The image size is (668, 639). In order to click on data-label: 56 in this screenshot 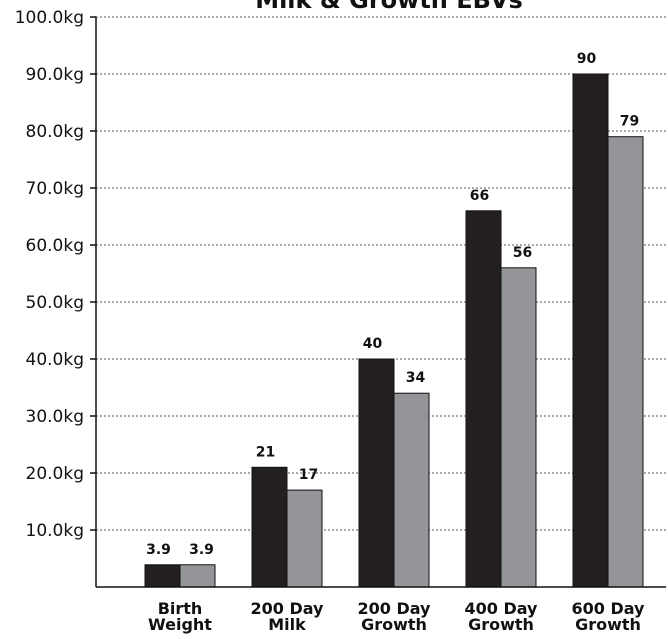, I will do `click(522, 253)`.